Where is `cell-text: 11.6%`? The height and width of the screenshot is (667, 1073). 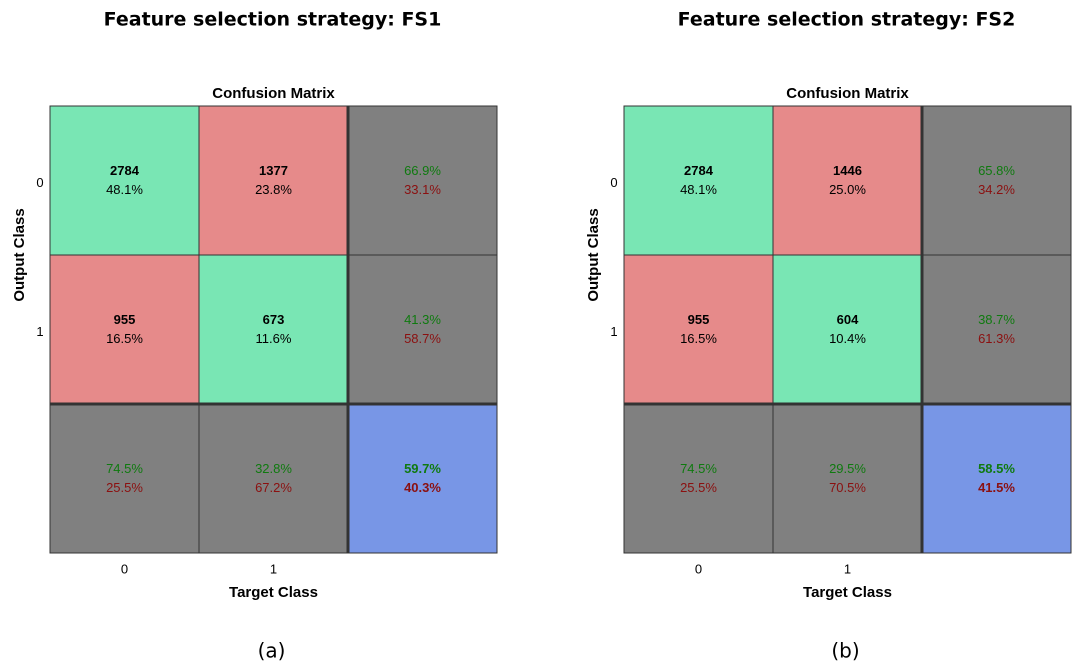 cell-text: 11.6% is located at coordinates (274, 338).